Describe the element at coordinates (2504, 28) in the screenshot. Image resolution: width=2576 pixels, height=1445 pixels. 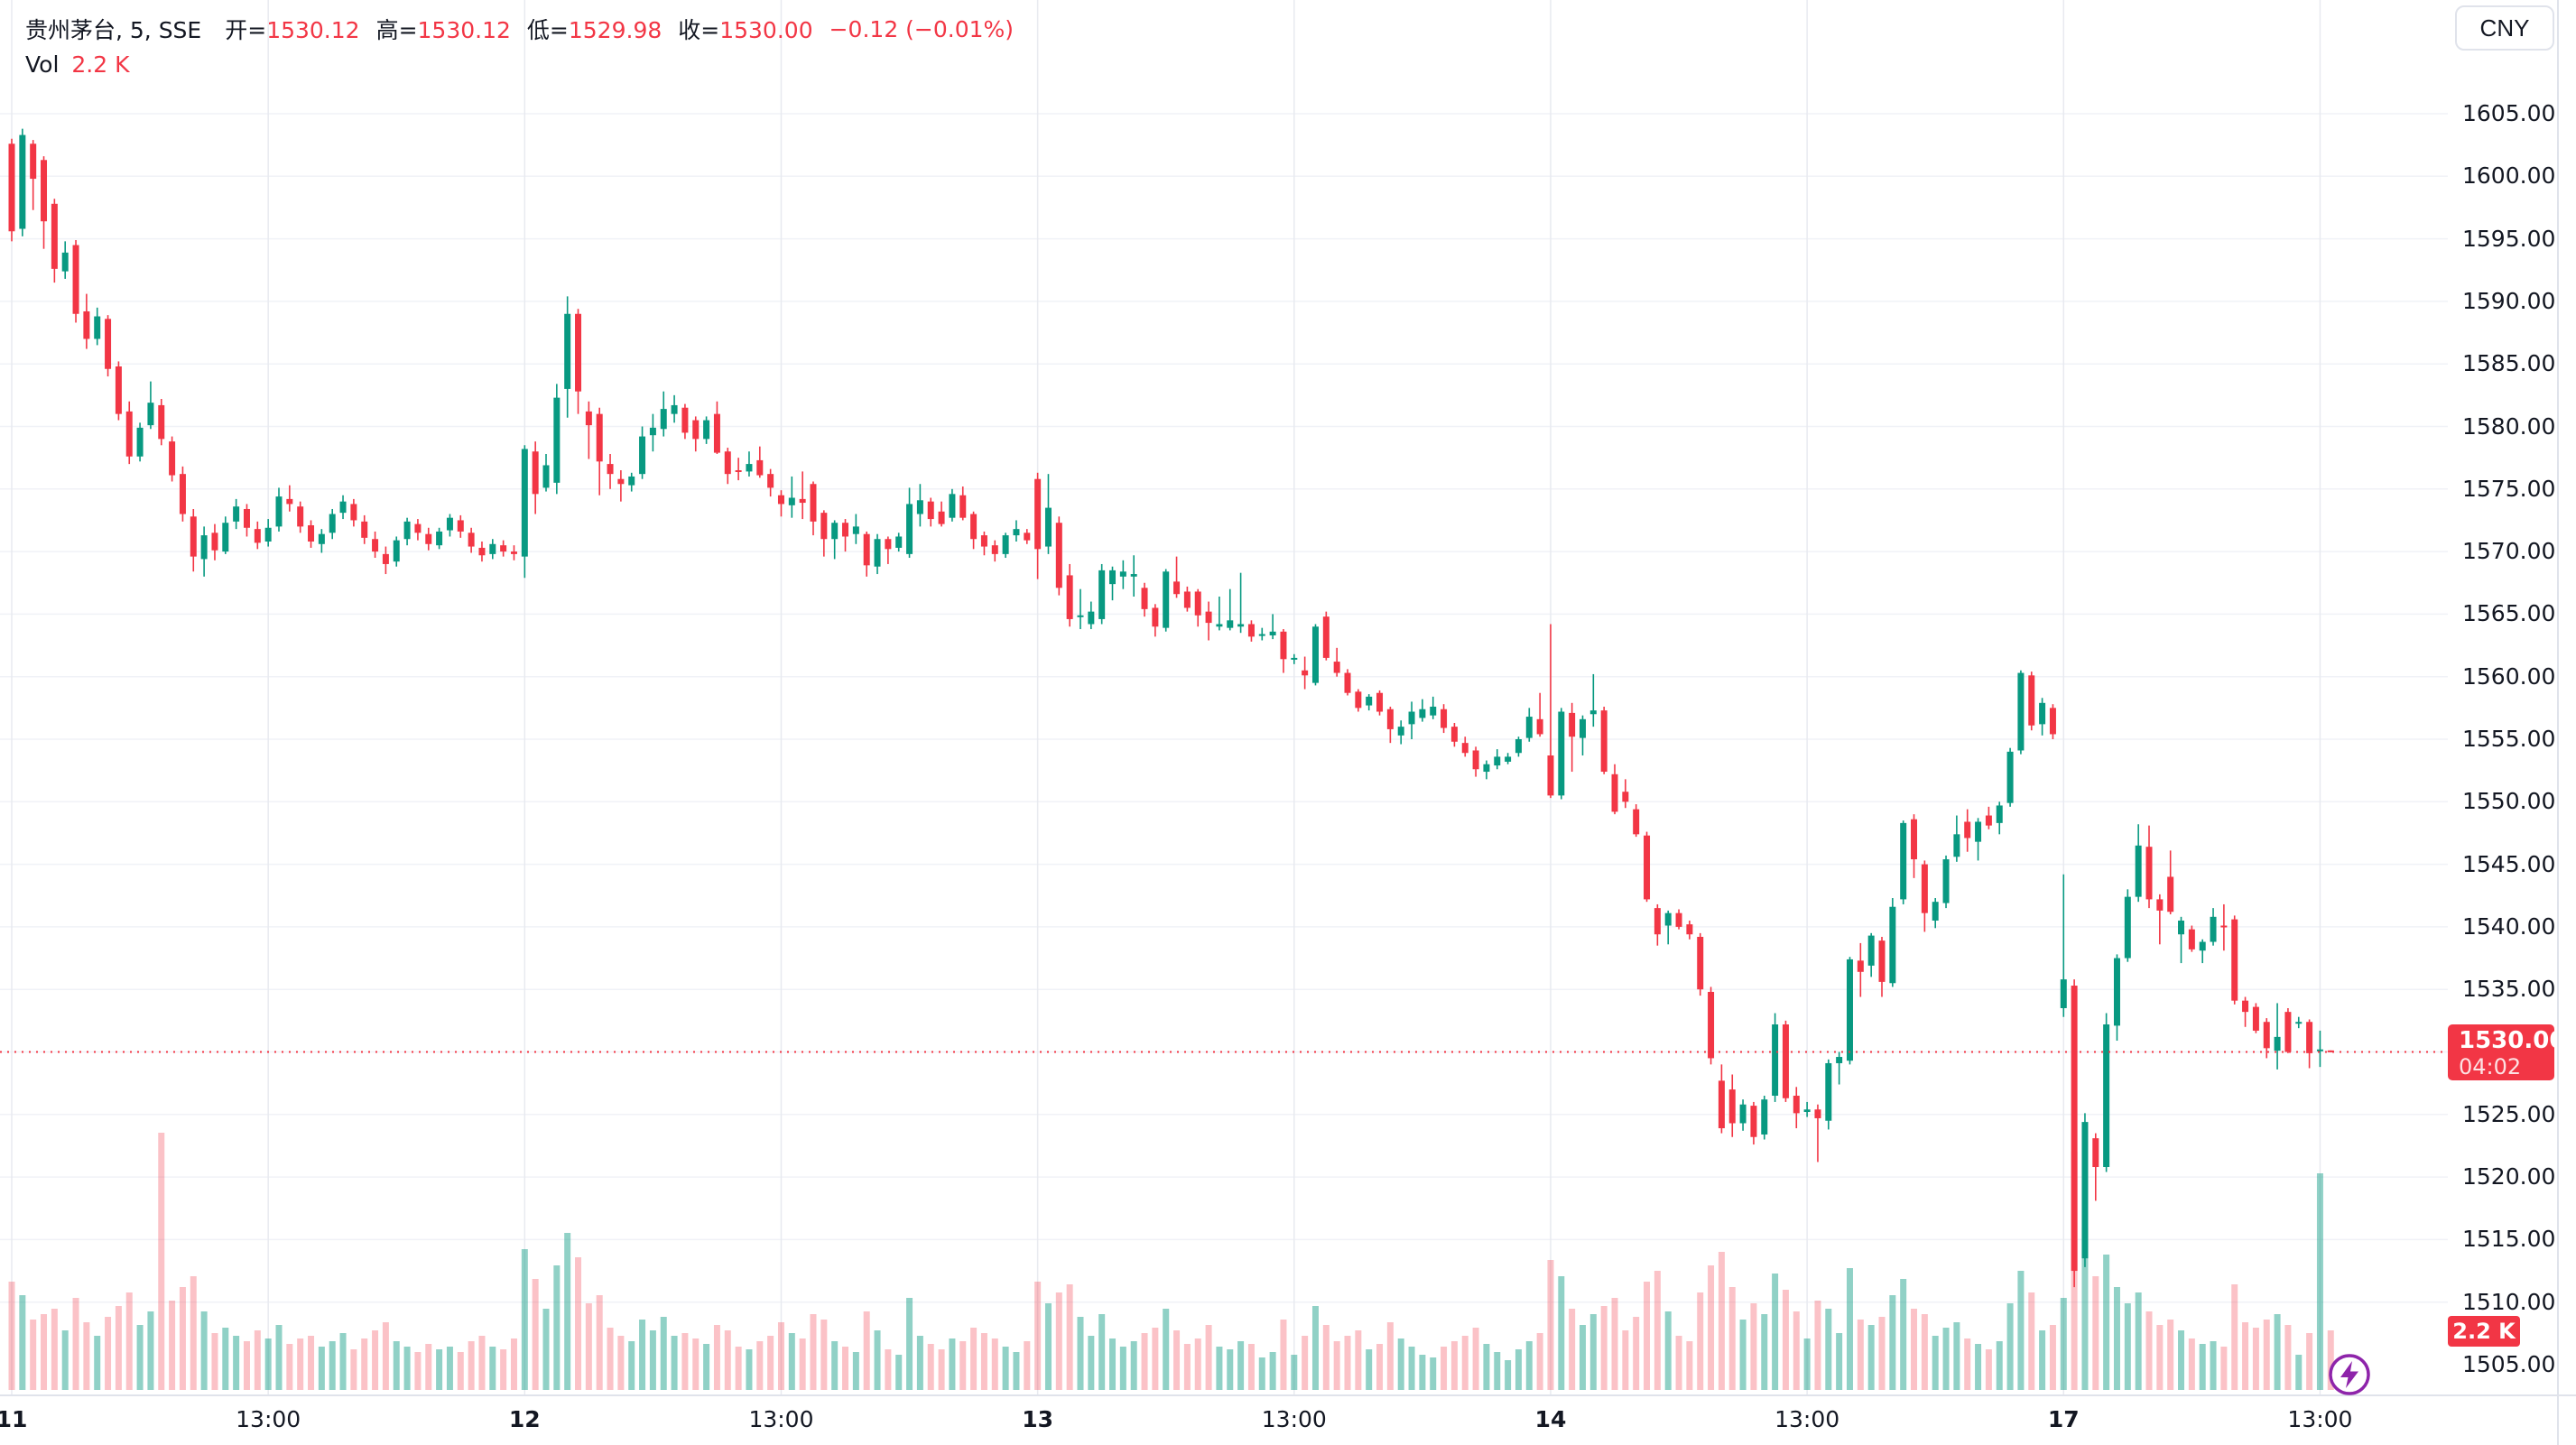
I see `currency-button: CNY` at that location.